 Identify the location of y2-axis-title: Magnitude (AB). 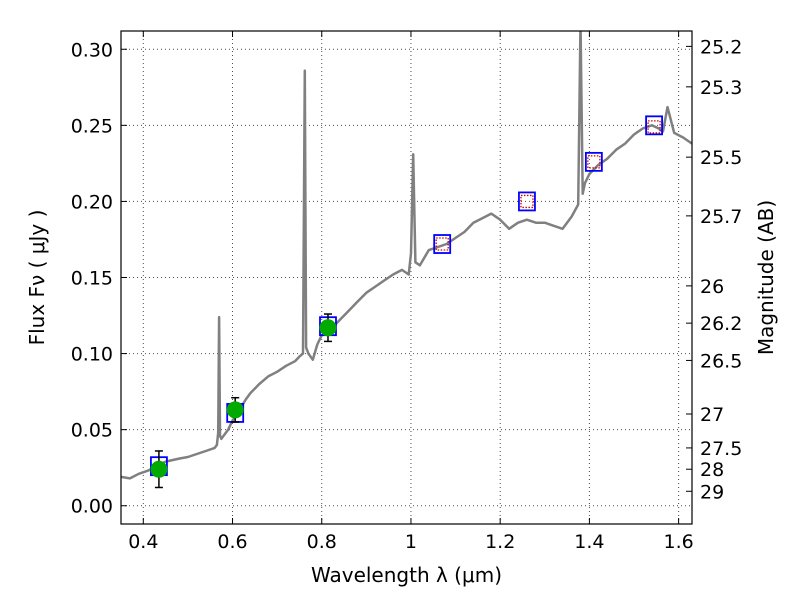
(766, 277).